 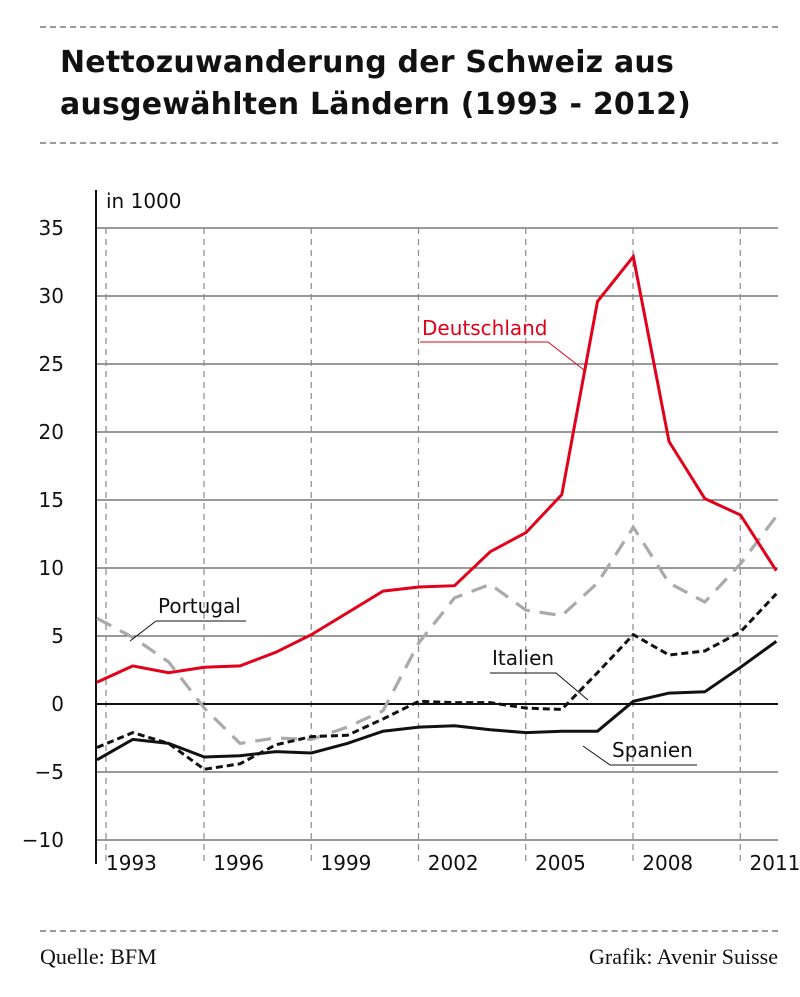 What do you see at coordinates (409, 931) in the screenshot?
I see `footer-rule` at bounding box center [409, 931].